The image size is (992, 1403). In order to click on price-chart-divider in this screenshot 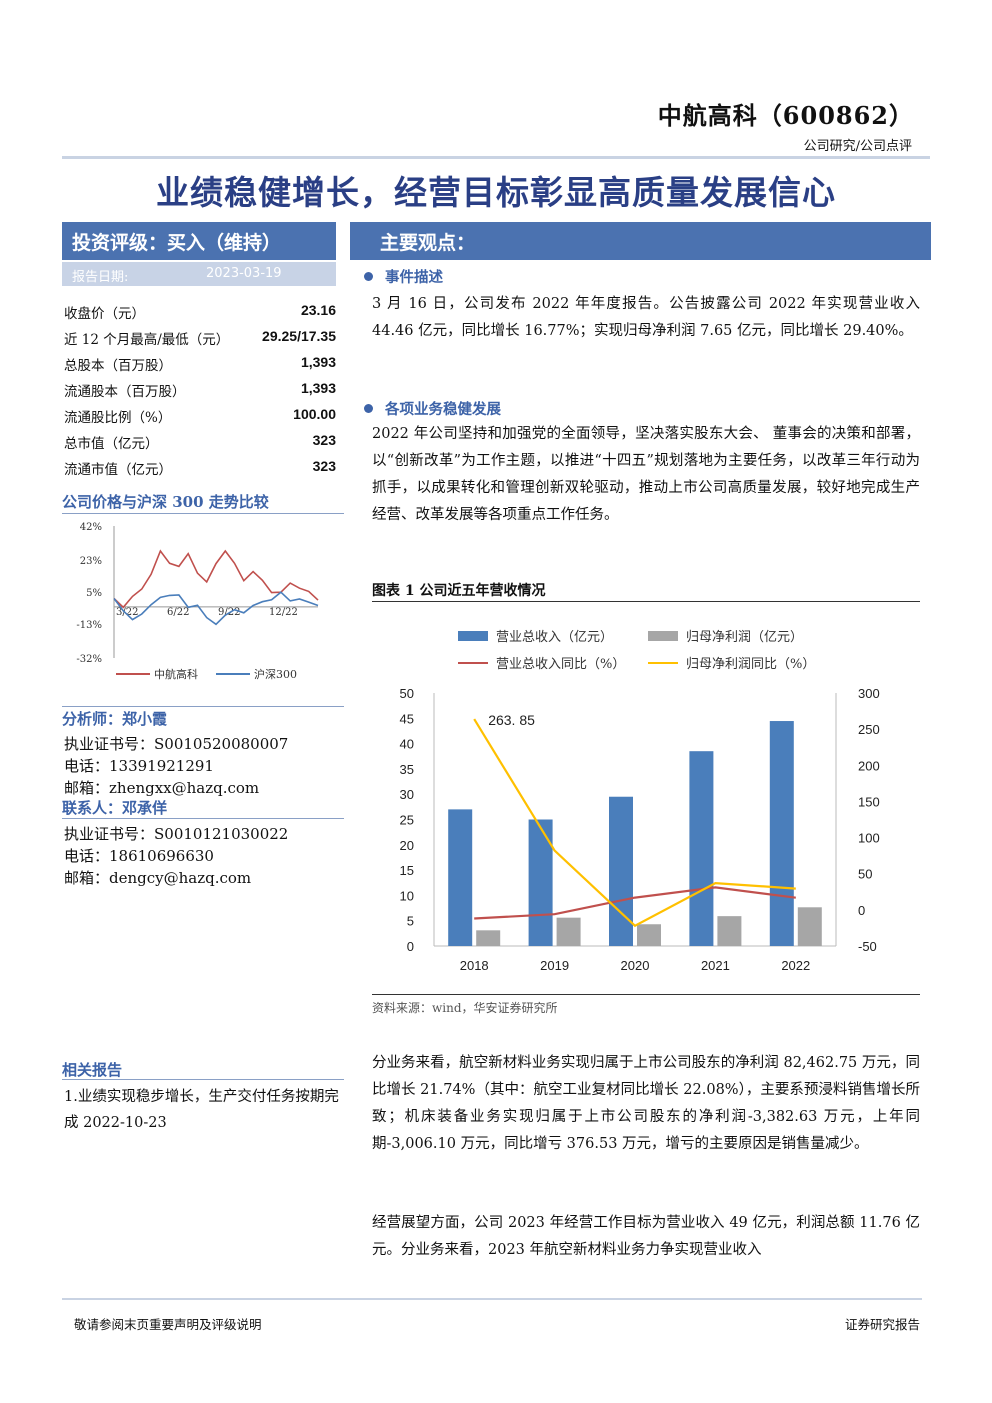, I will do `click(203, 513)`.